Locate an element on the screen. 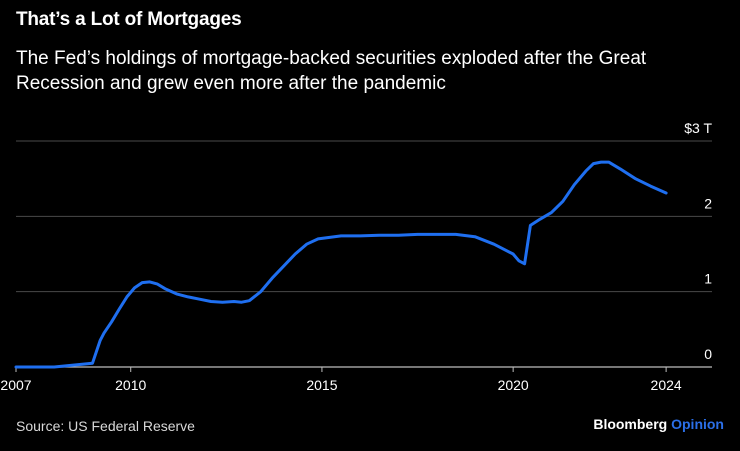 The height and width of the screenshot is (451, 740). brand-logo: Bloomberg Opinion is located at coordinates (658, 424).